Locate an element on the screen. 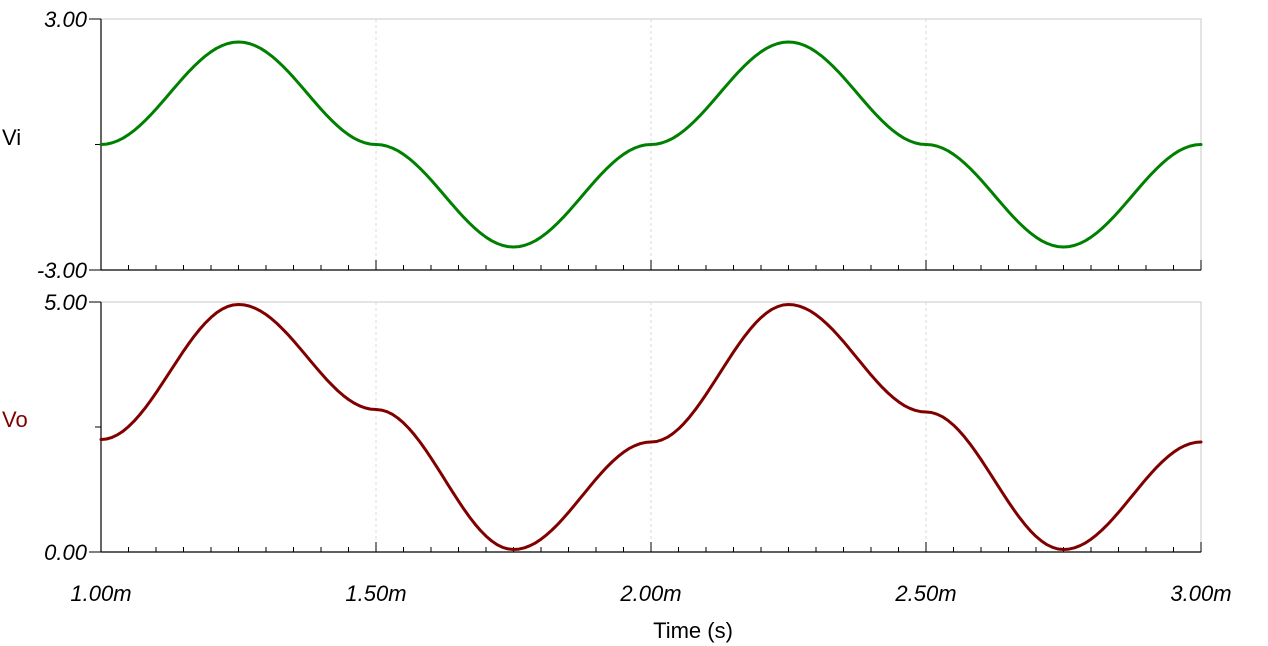  x-tick-label: 1.00m is located at coordinates (100, 593).